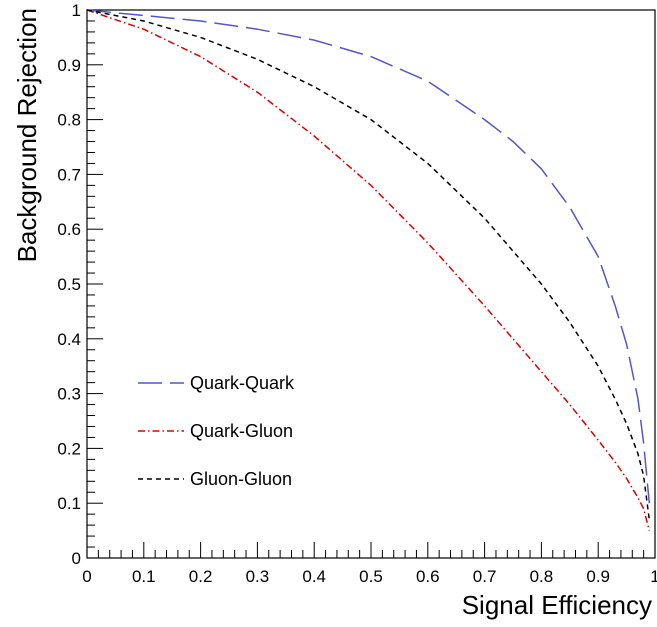 The image size is (657, 627). Describe the element at coordinates (86, 576) in the screenshot. I see `x-tick-label: 0` at that location.